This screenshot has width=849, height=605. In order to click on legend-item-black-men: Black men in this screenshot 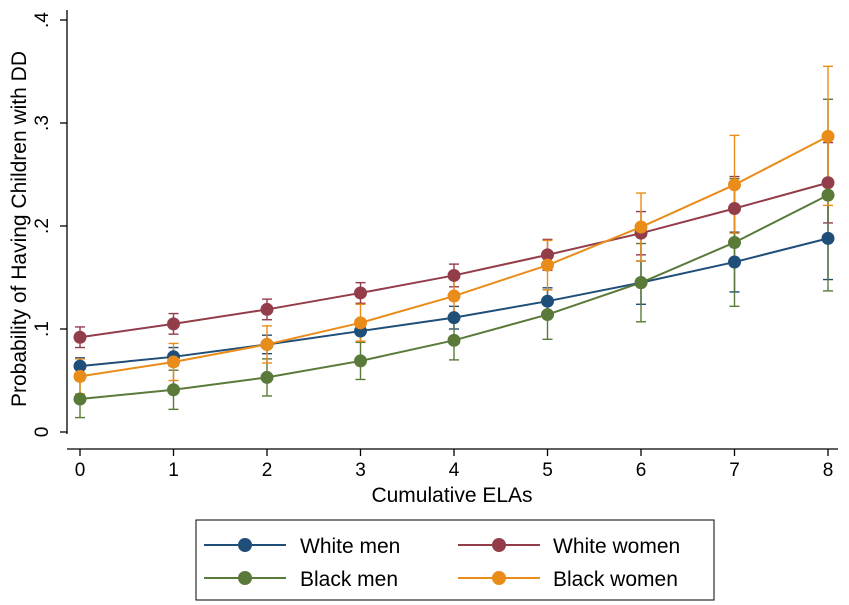, I will do `click(301, 579)`.